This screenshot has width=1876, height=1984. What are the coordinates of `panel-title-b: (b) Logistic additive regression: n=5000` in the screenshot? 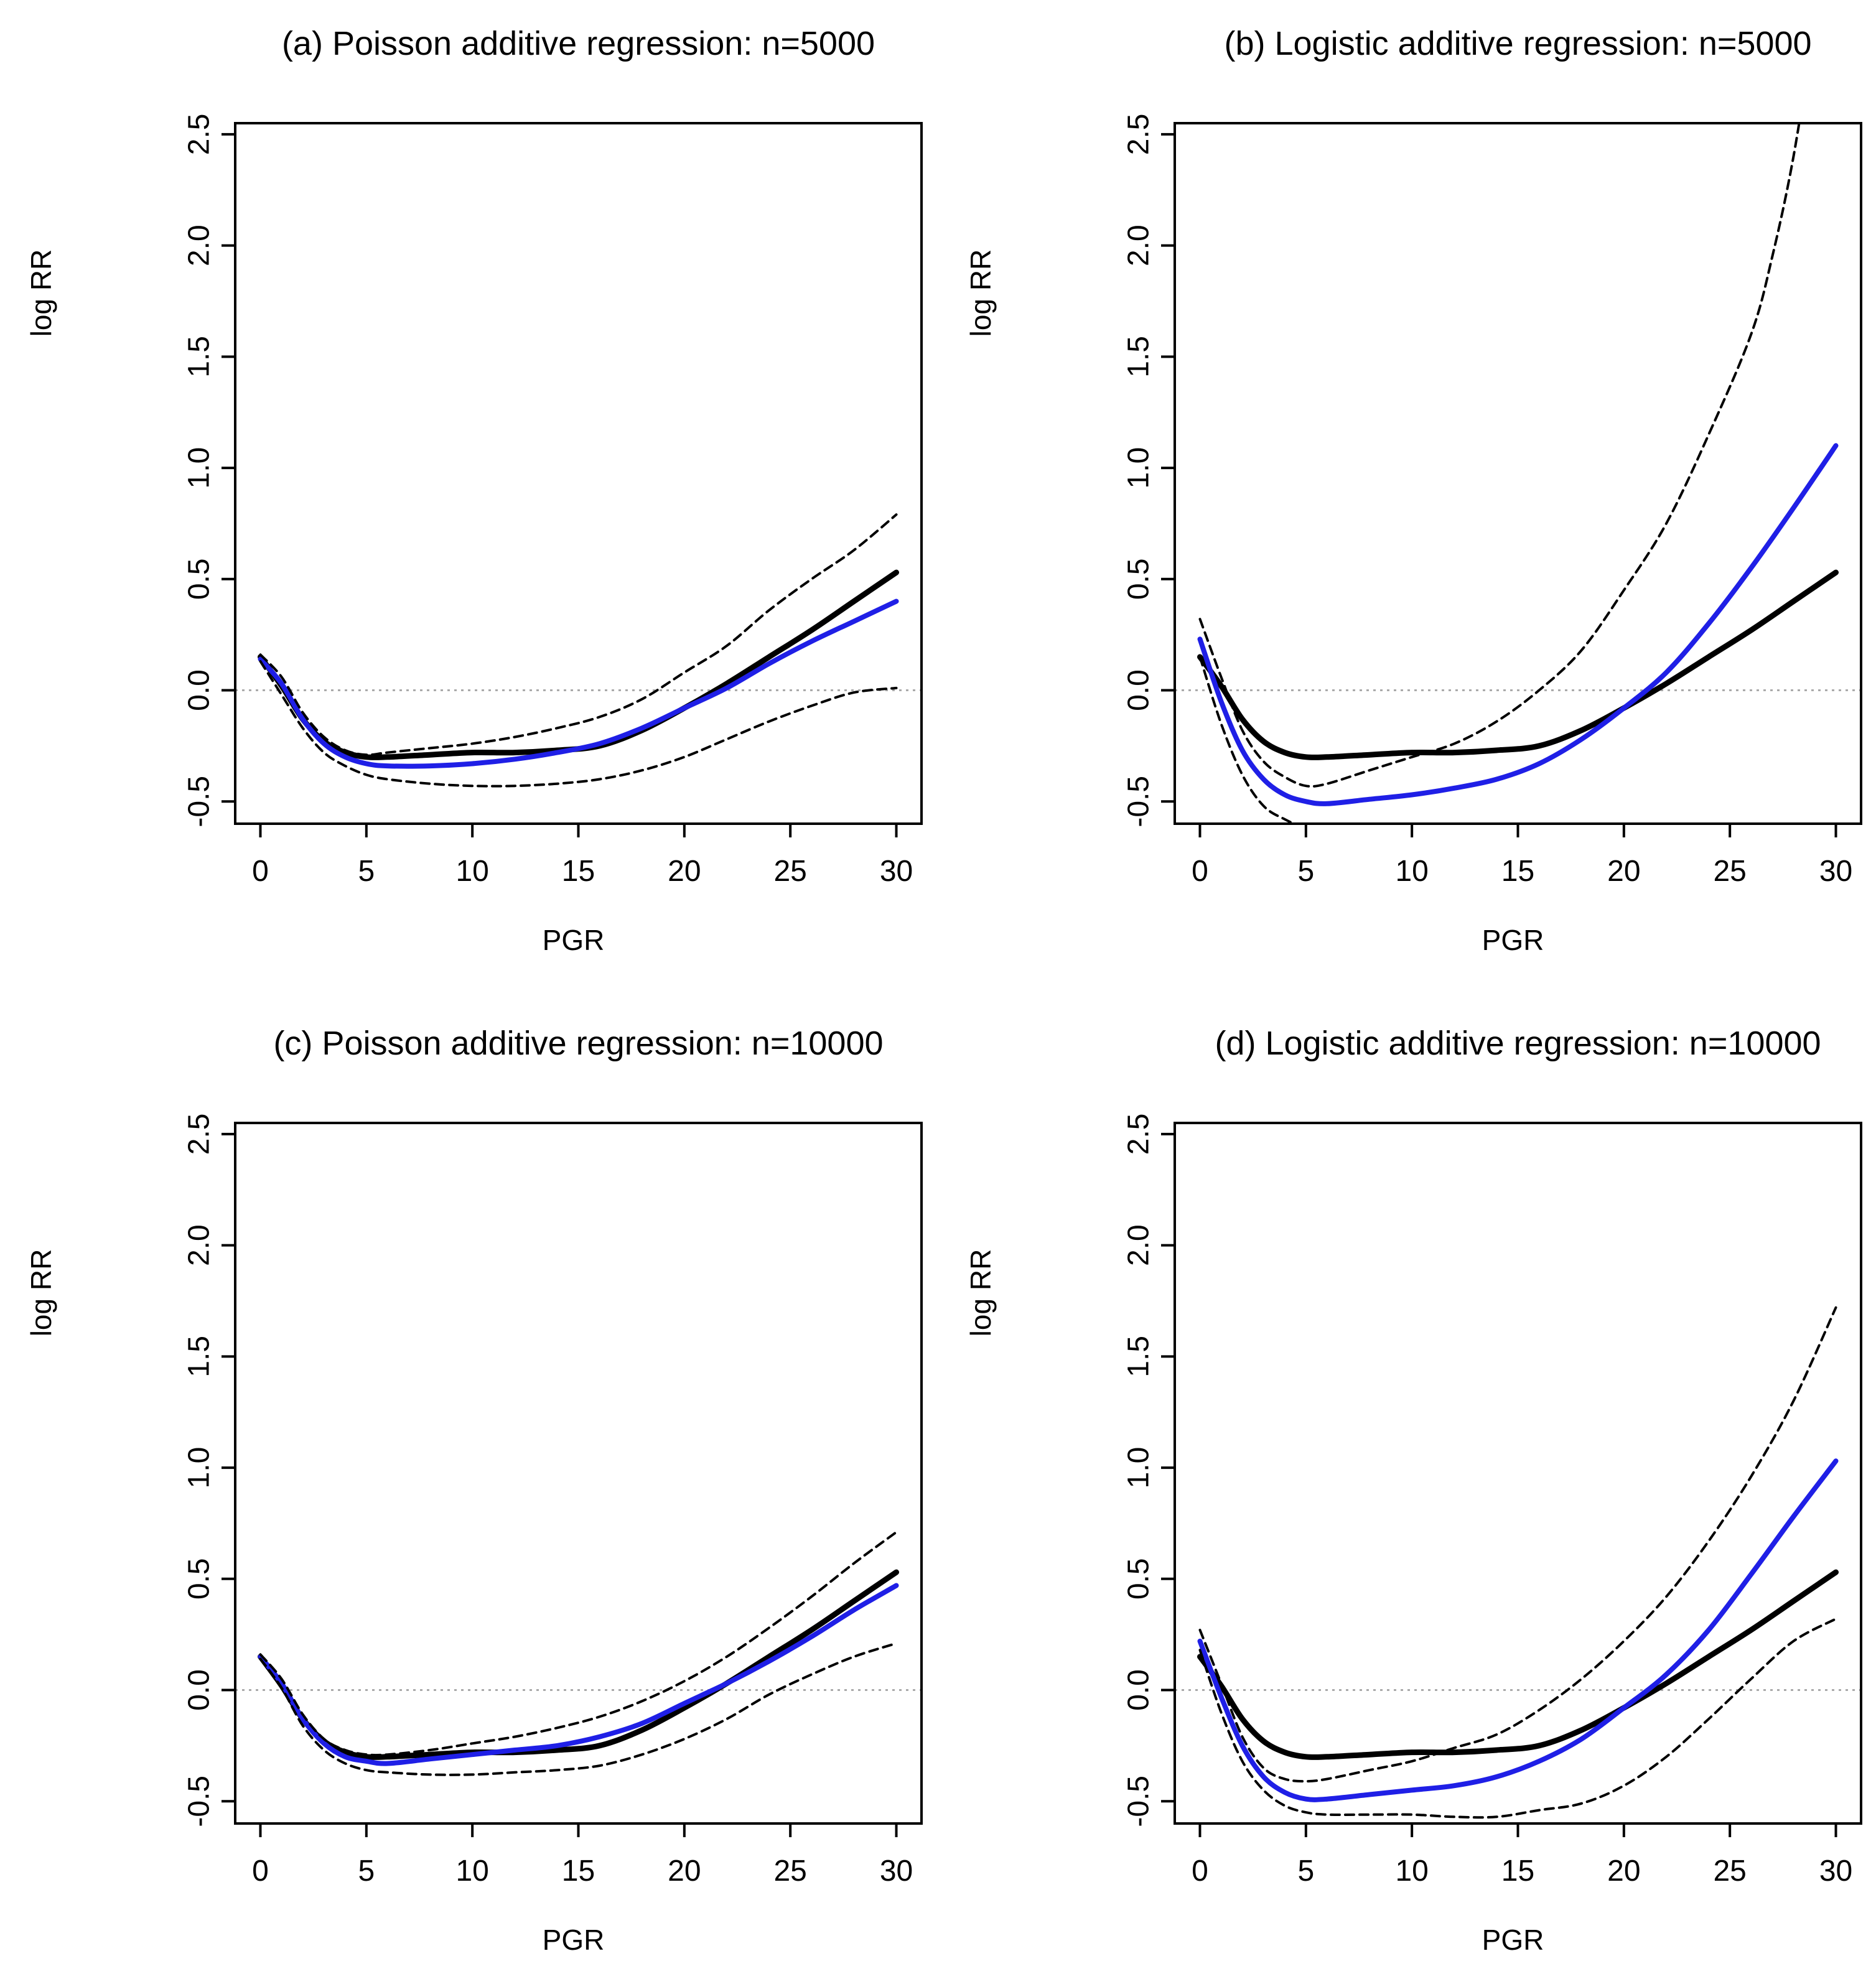 It's located at (1517, 44).